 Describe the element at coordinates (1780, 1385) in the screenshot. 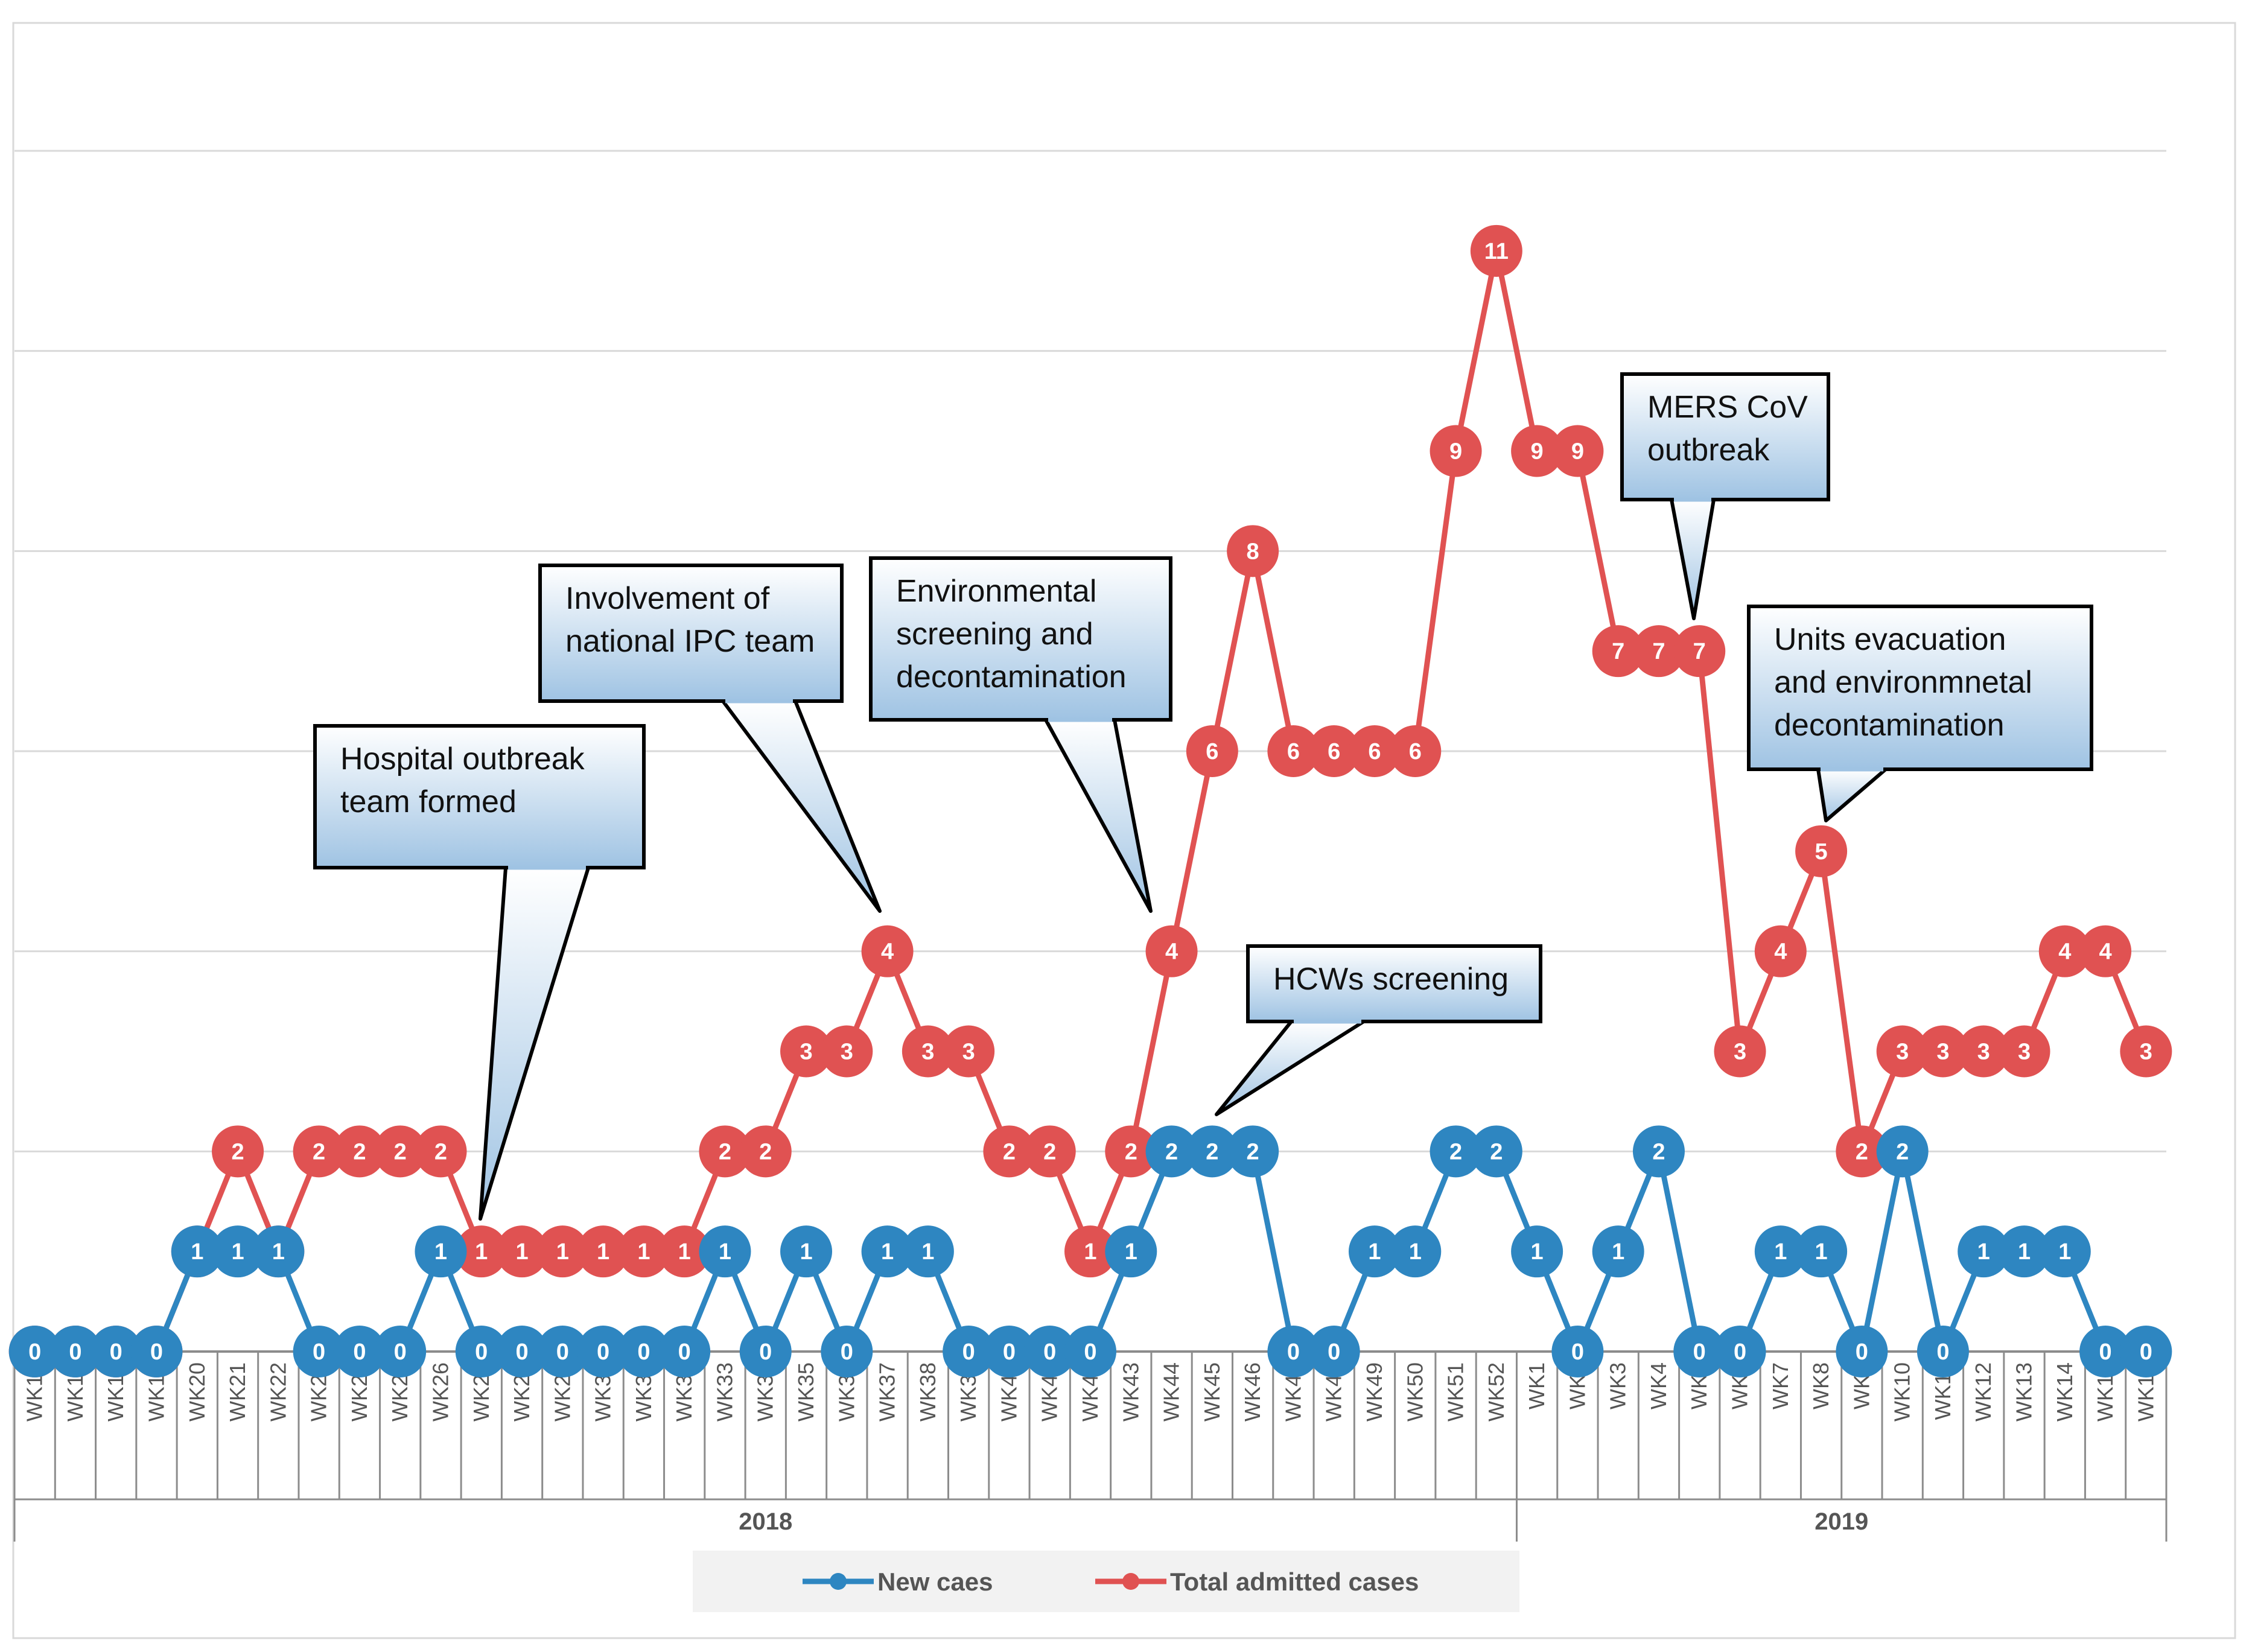

I see `x-tick-label: WK7` at that location.